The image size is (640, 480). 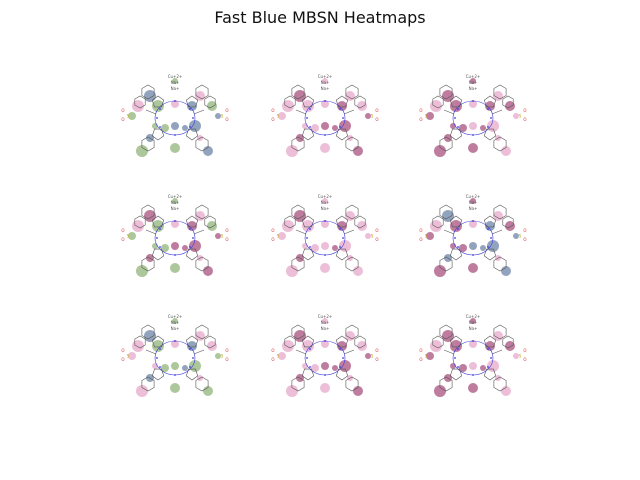 I want to click on panel-r2-c2: Cu+2+ Na+ Na+ S O O S O O, so click(x=325, y=236).